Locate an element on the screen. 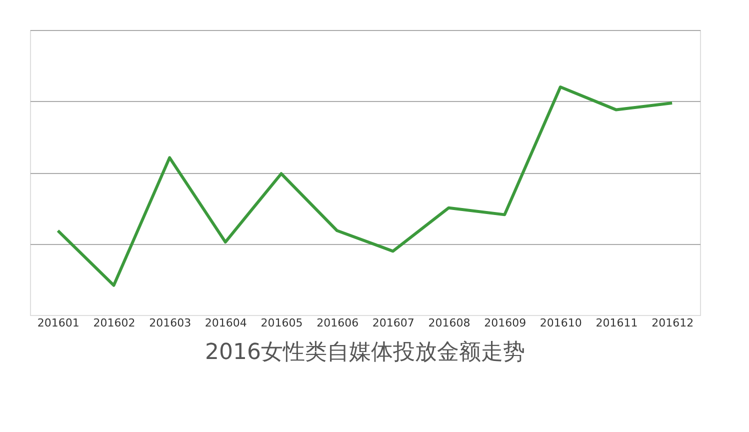 The width and height of the screenshot is (749, 432). x-tick-label: 201611 is located at coordinates (617, 323).